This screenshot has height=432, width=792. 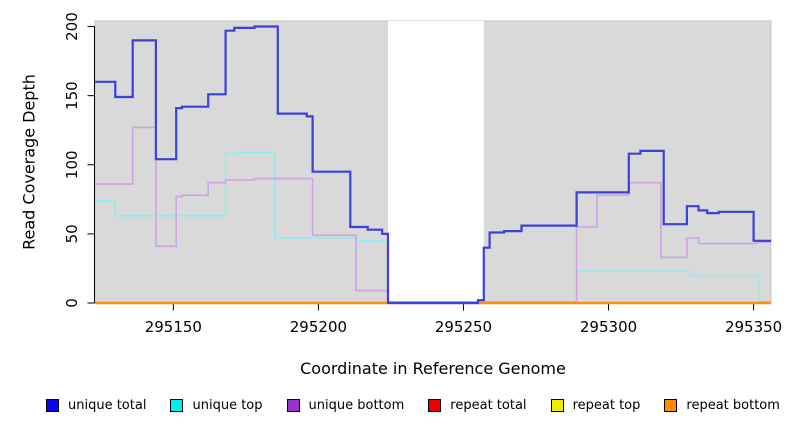 What do you see at coordinates (608, 327) in the screenshot?
I see `x-tick-label: 295300` at bounding box center [608, 327].